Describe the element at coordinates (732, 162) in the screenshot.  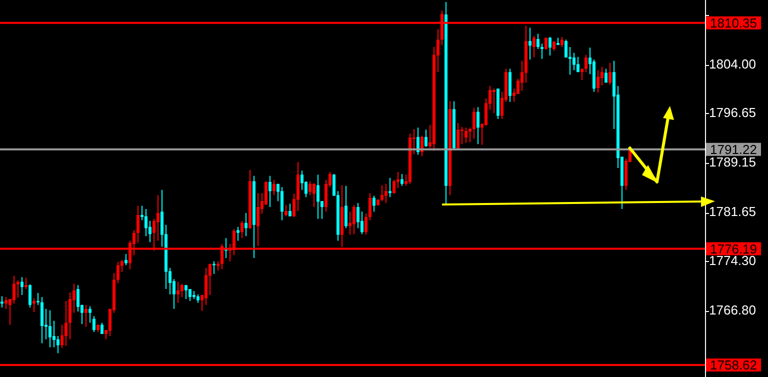
I see `y-tick-label: 1789.15` at that location.